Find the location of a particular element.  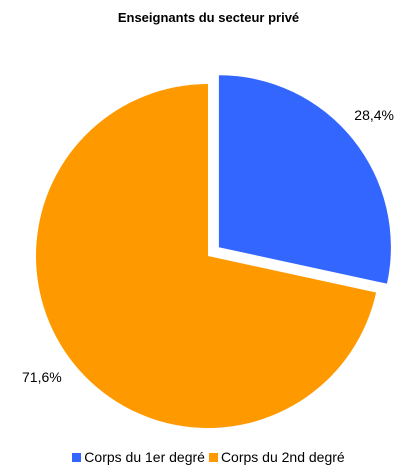

legend-item-2nd-degre: Corps du 2nd degré is located at coordinates (276, 457).